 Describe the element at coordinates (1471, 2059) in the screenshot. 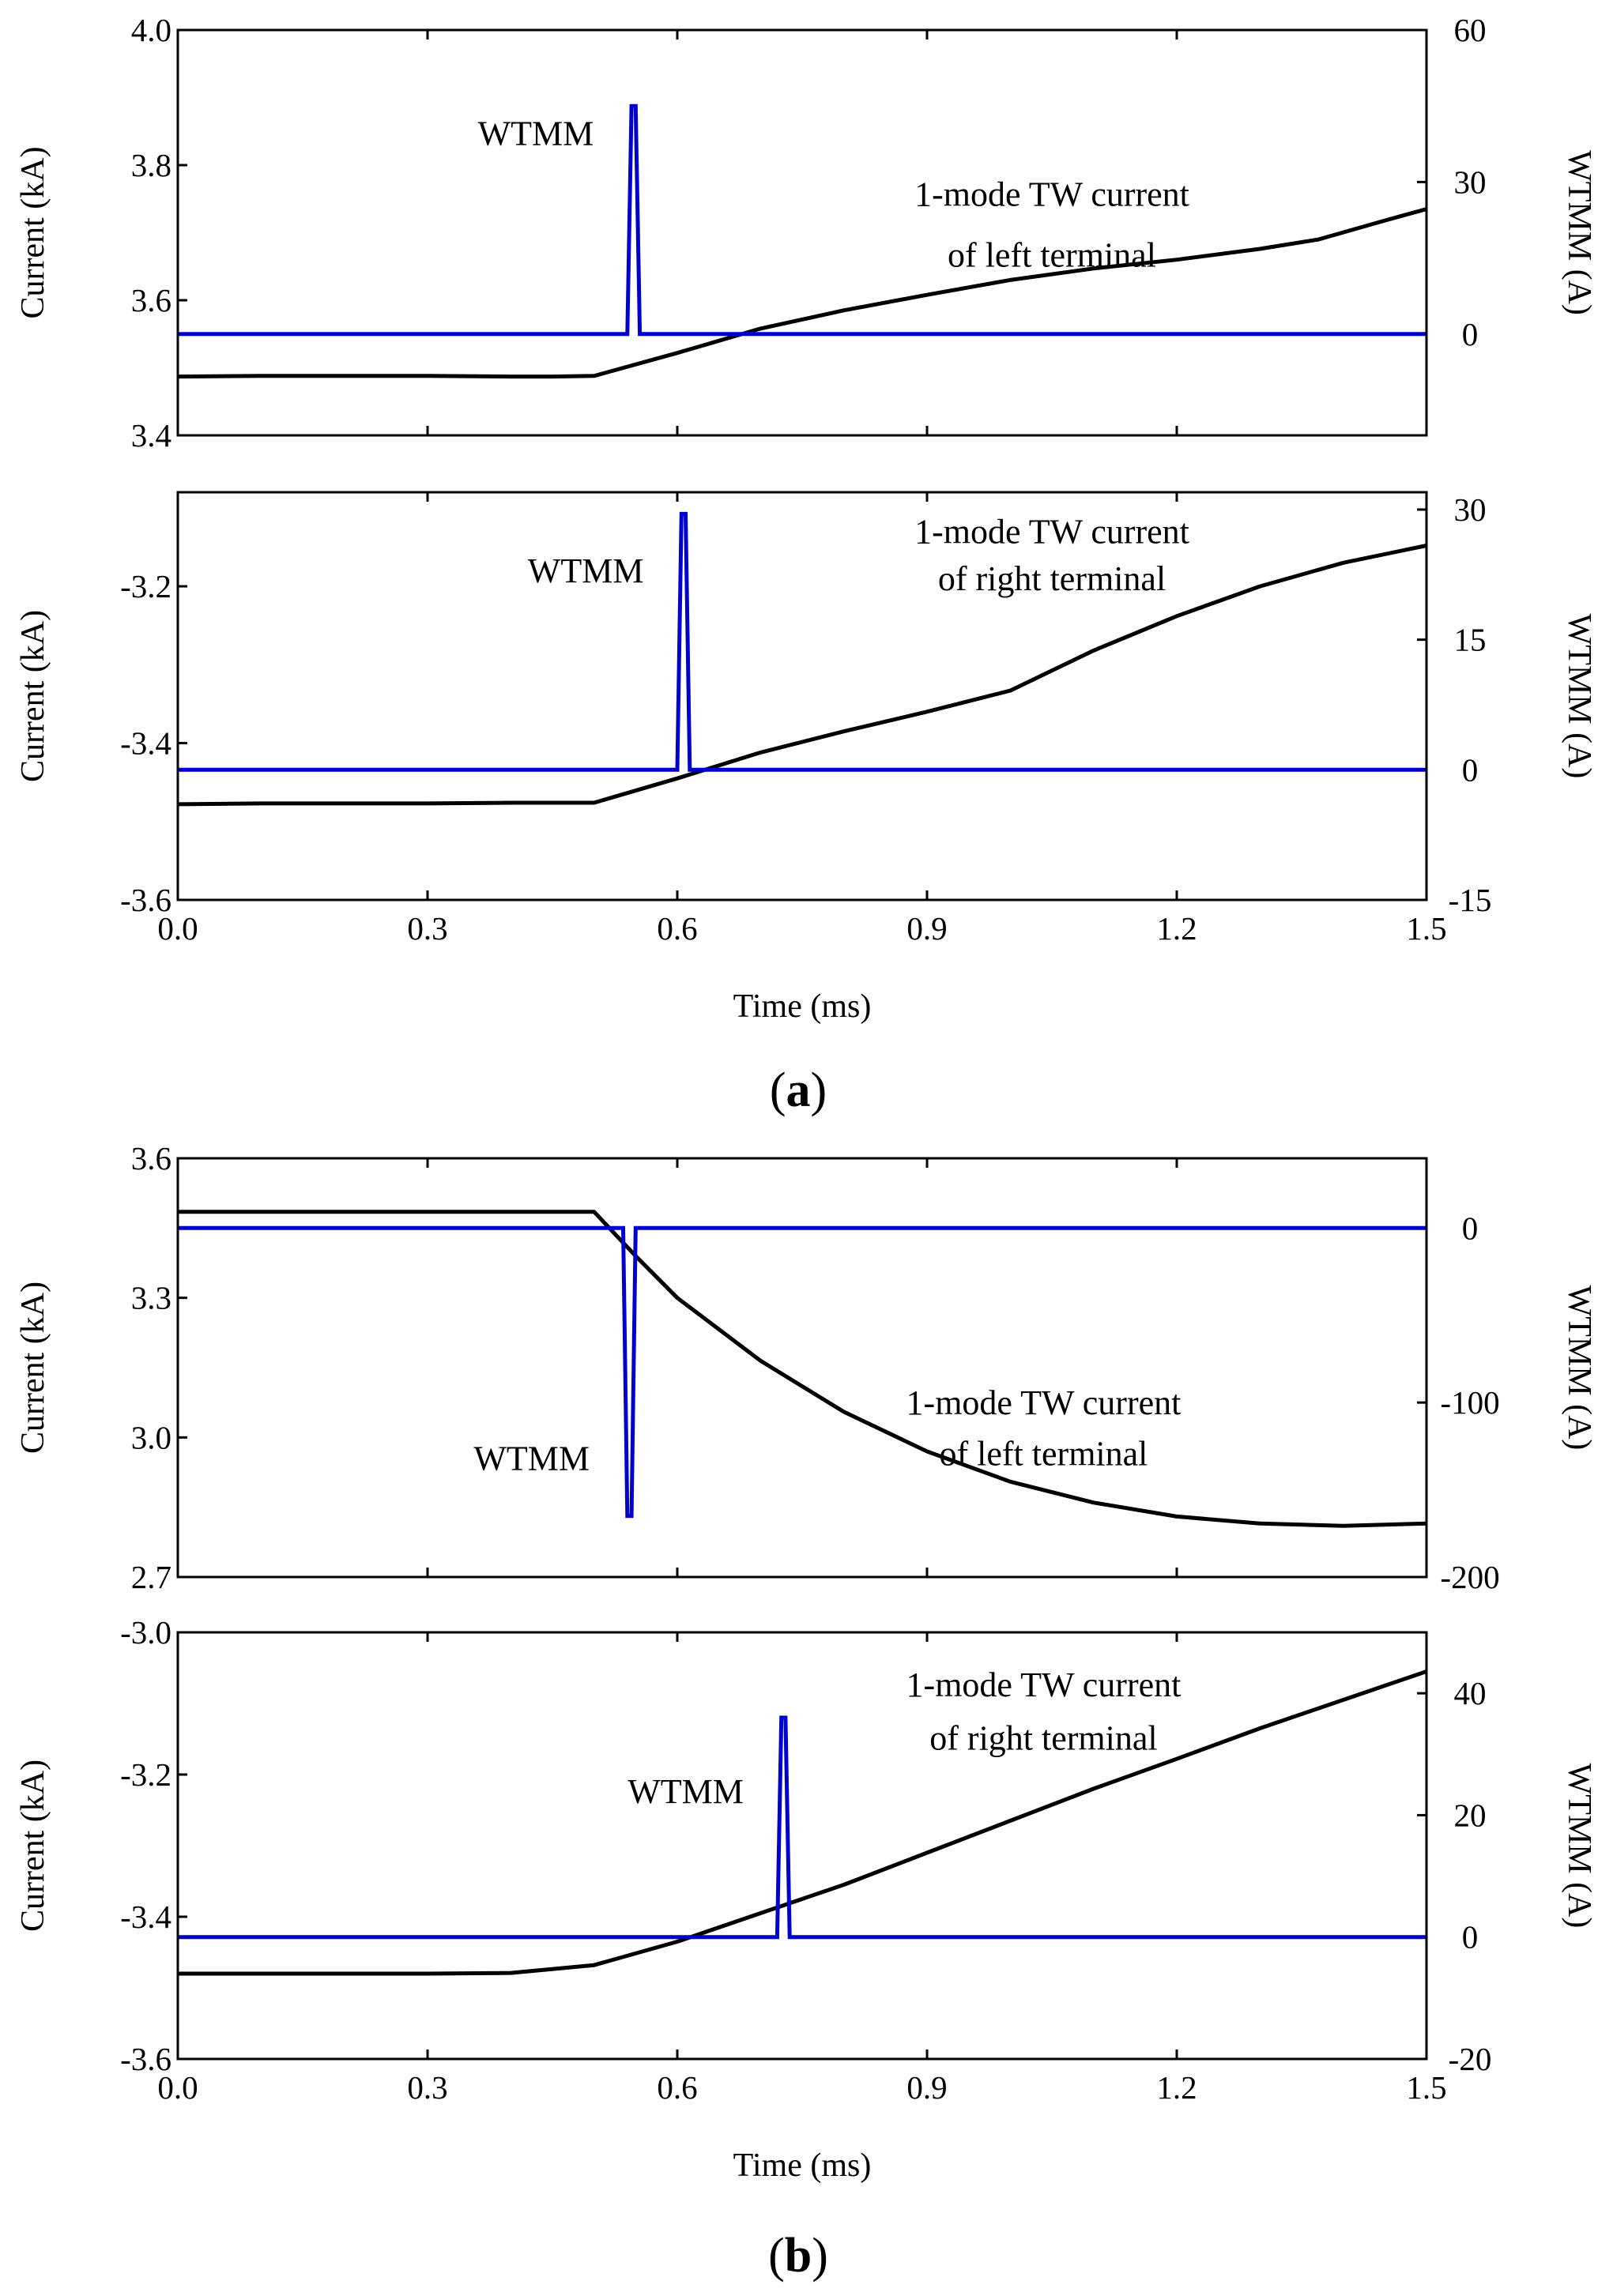

I see `y2-tick-label: -20` at that location.